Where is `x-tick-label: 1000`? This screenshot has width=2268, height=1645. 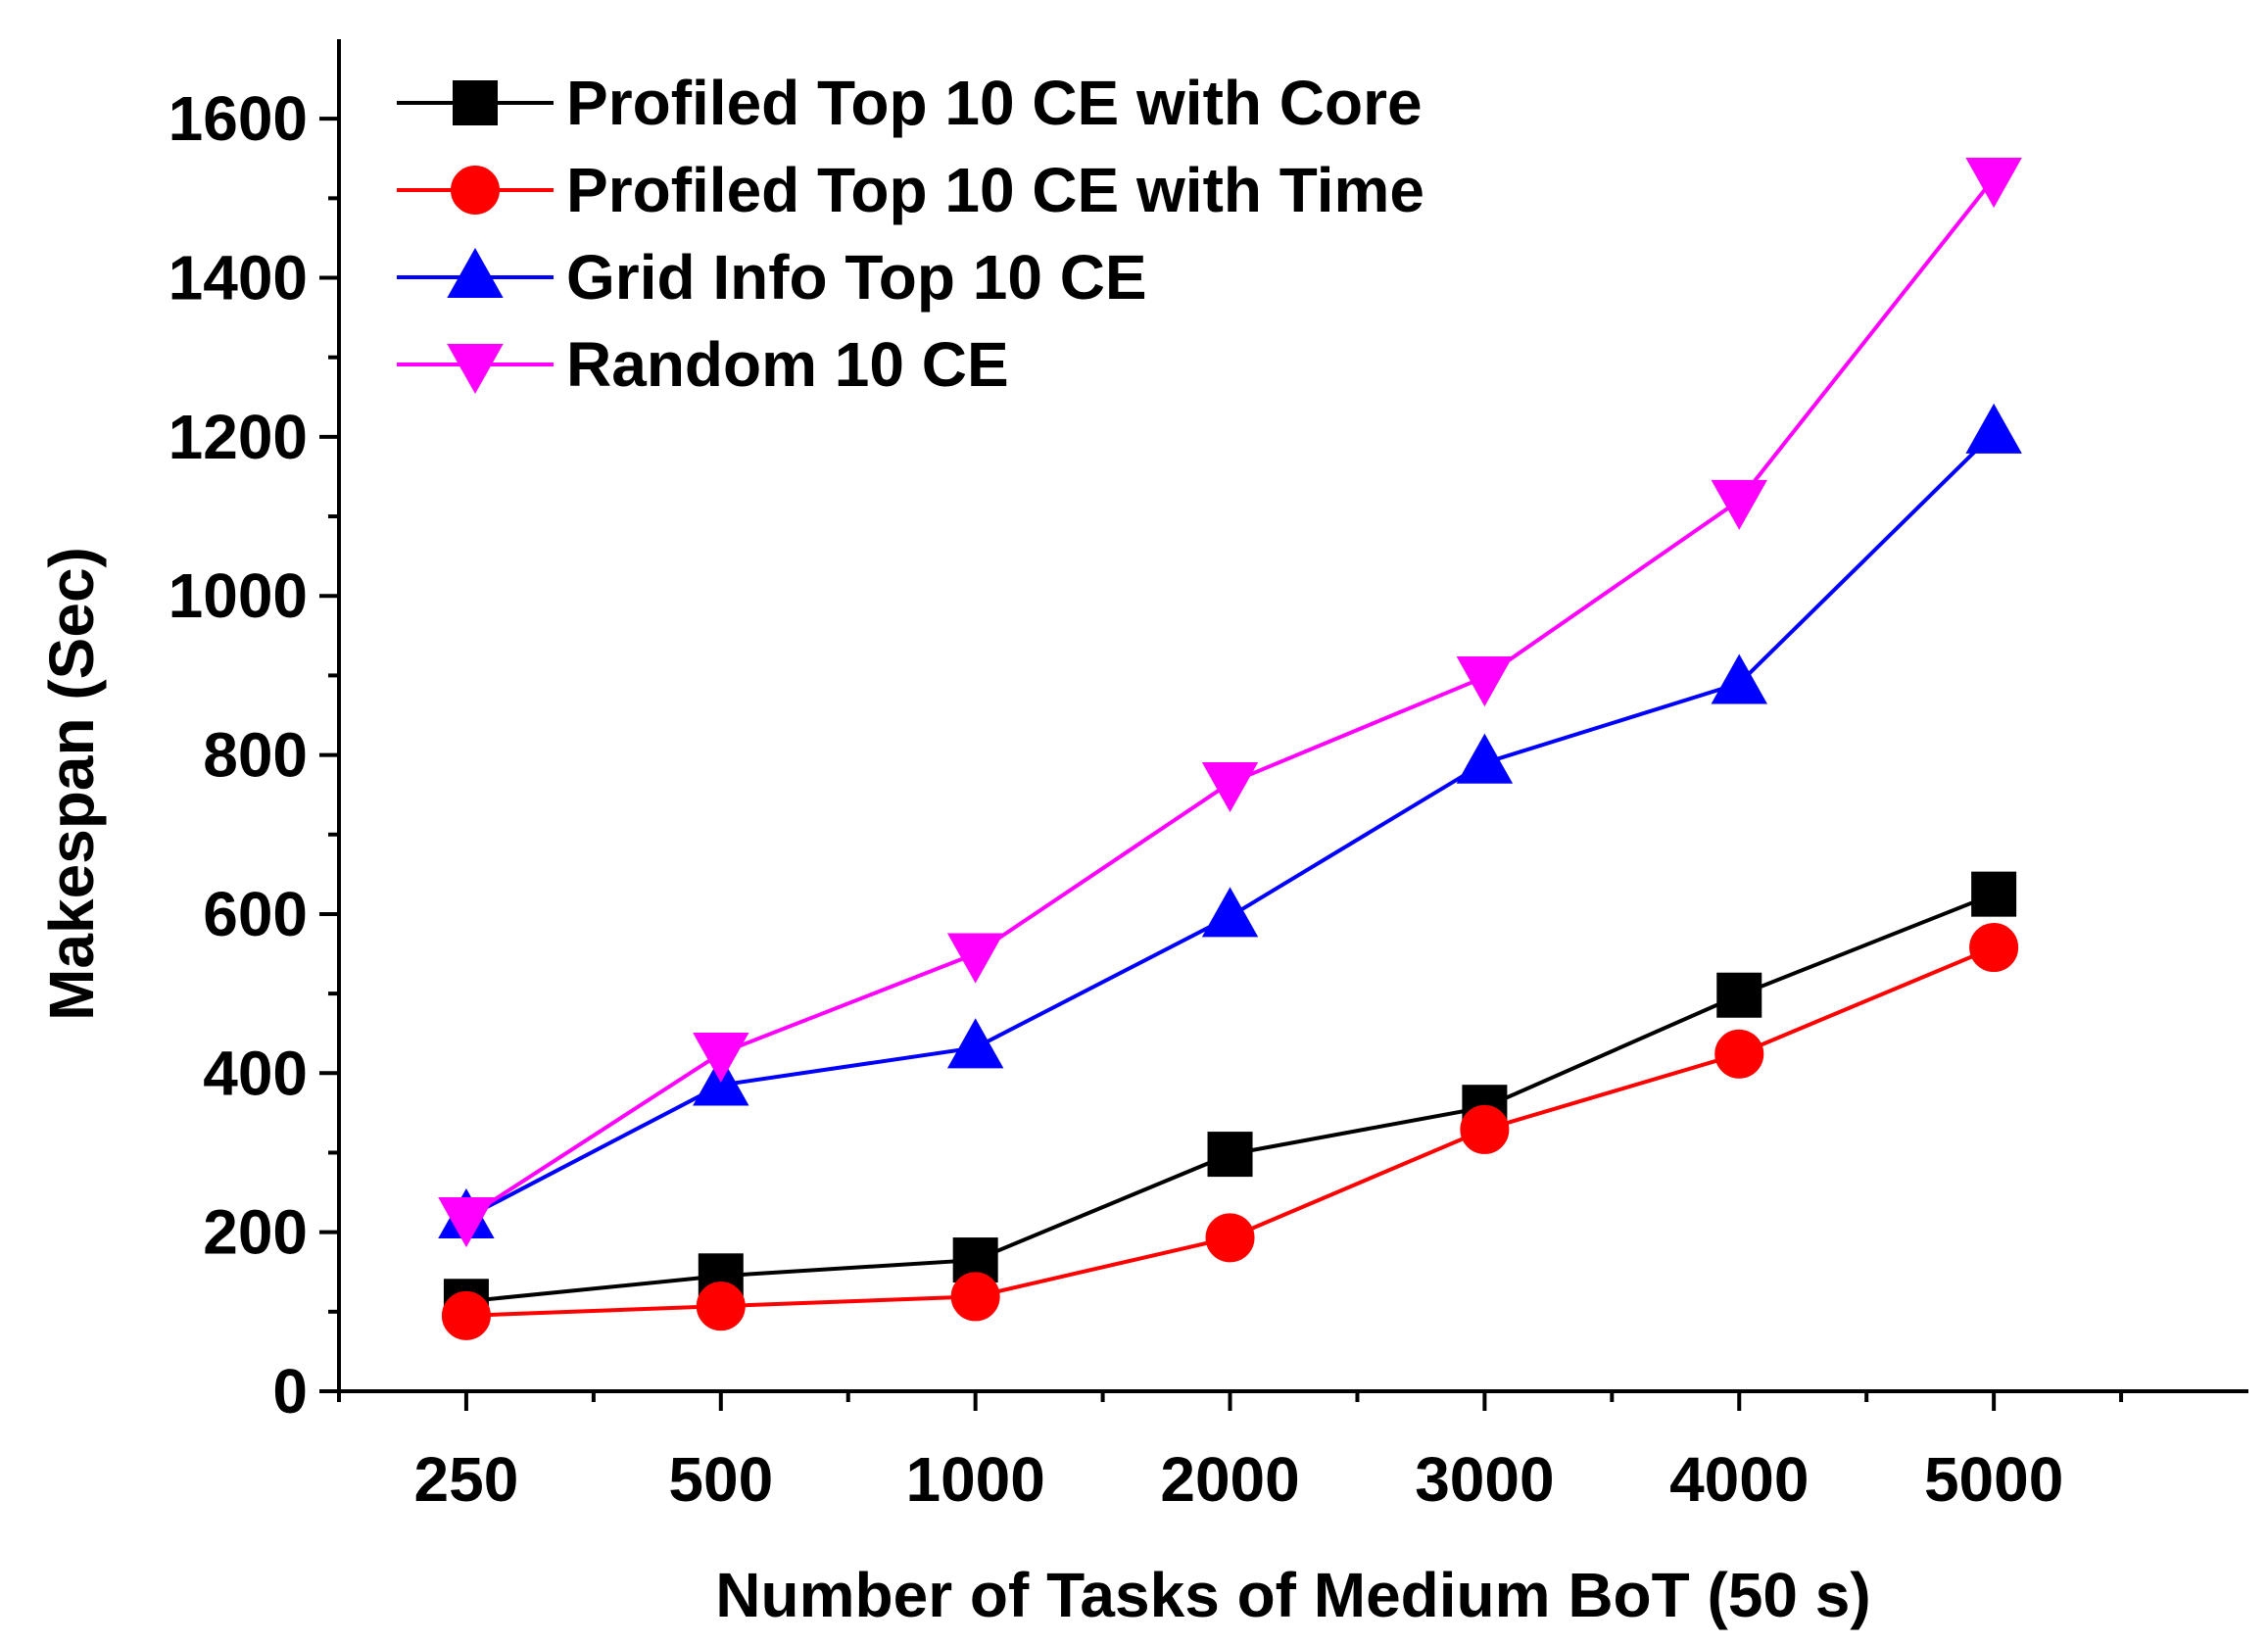
x-tick-label: 1000 is located at coordinates (974, 1479).